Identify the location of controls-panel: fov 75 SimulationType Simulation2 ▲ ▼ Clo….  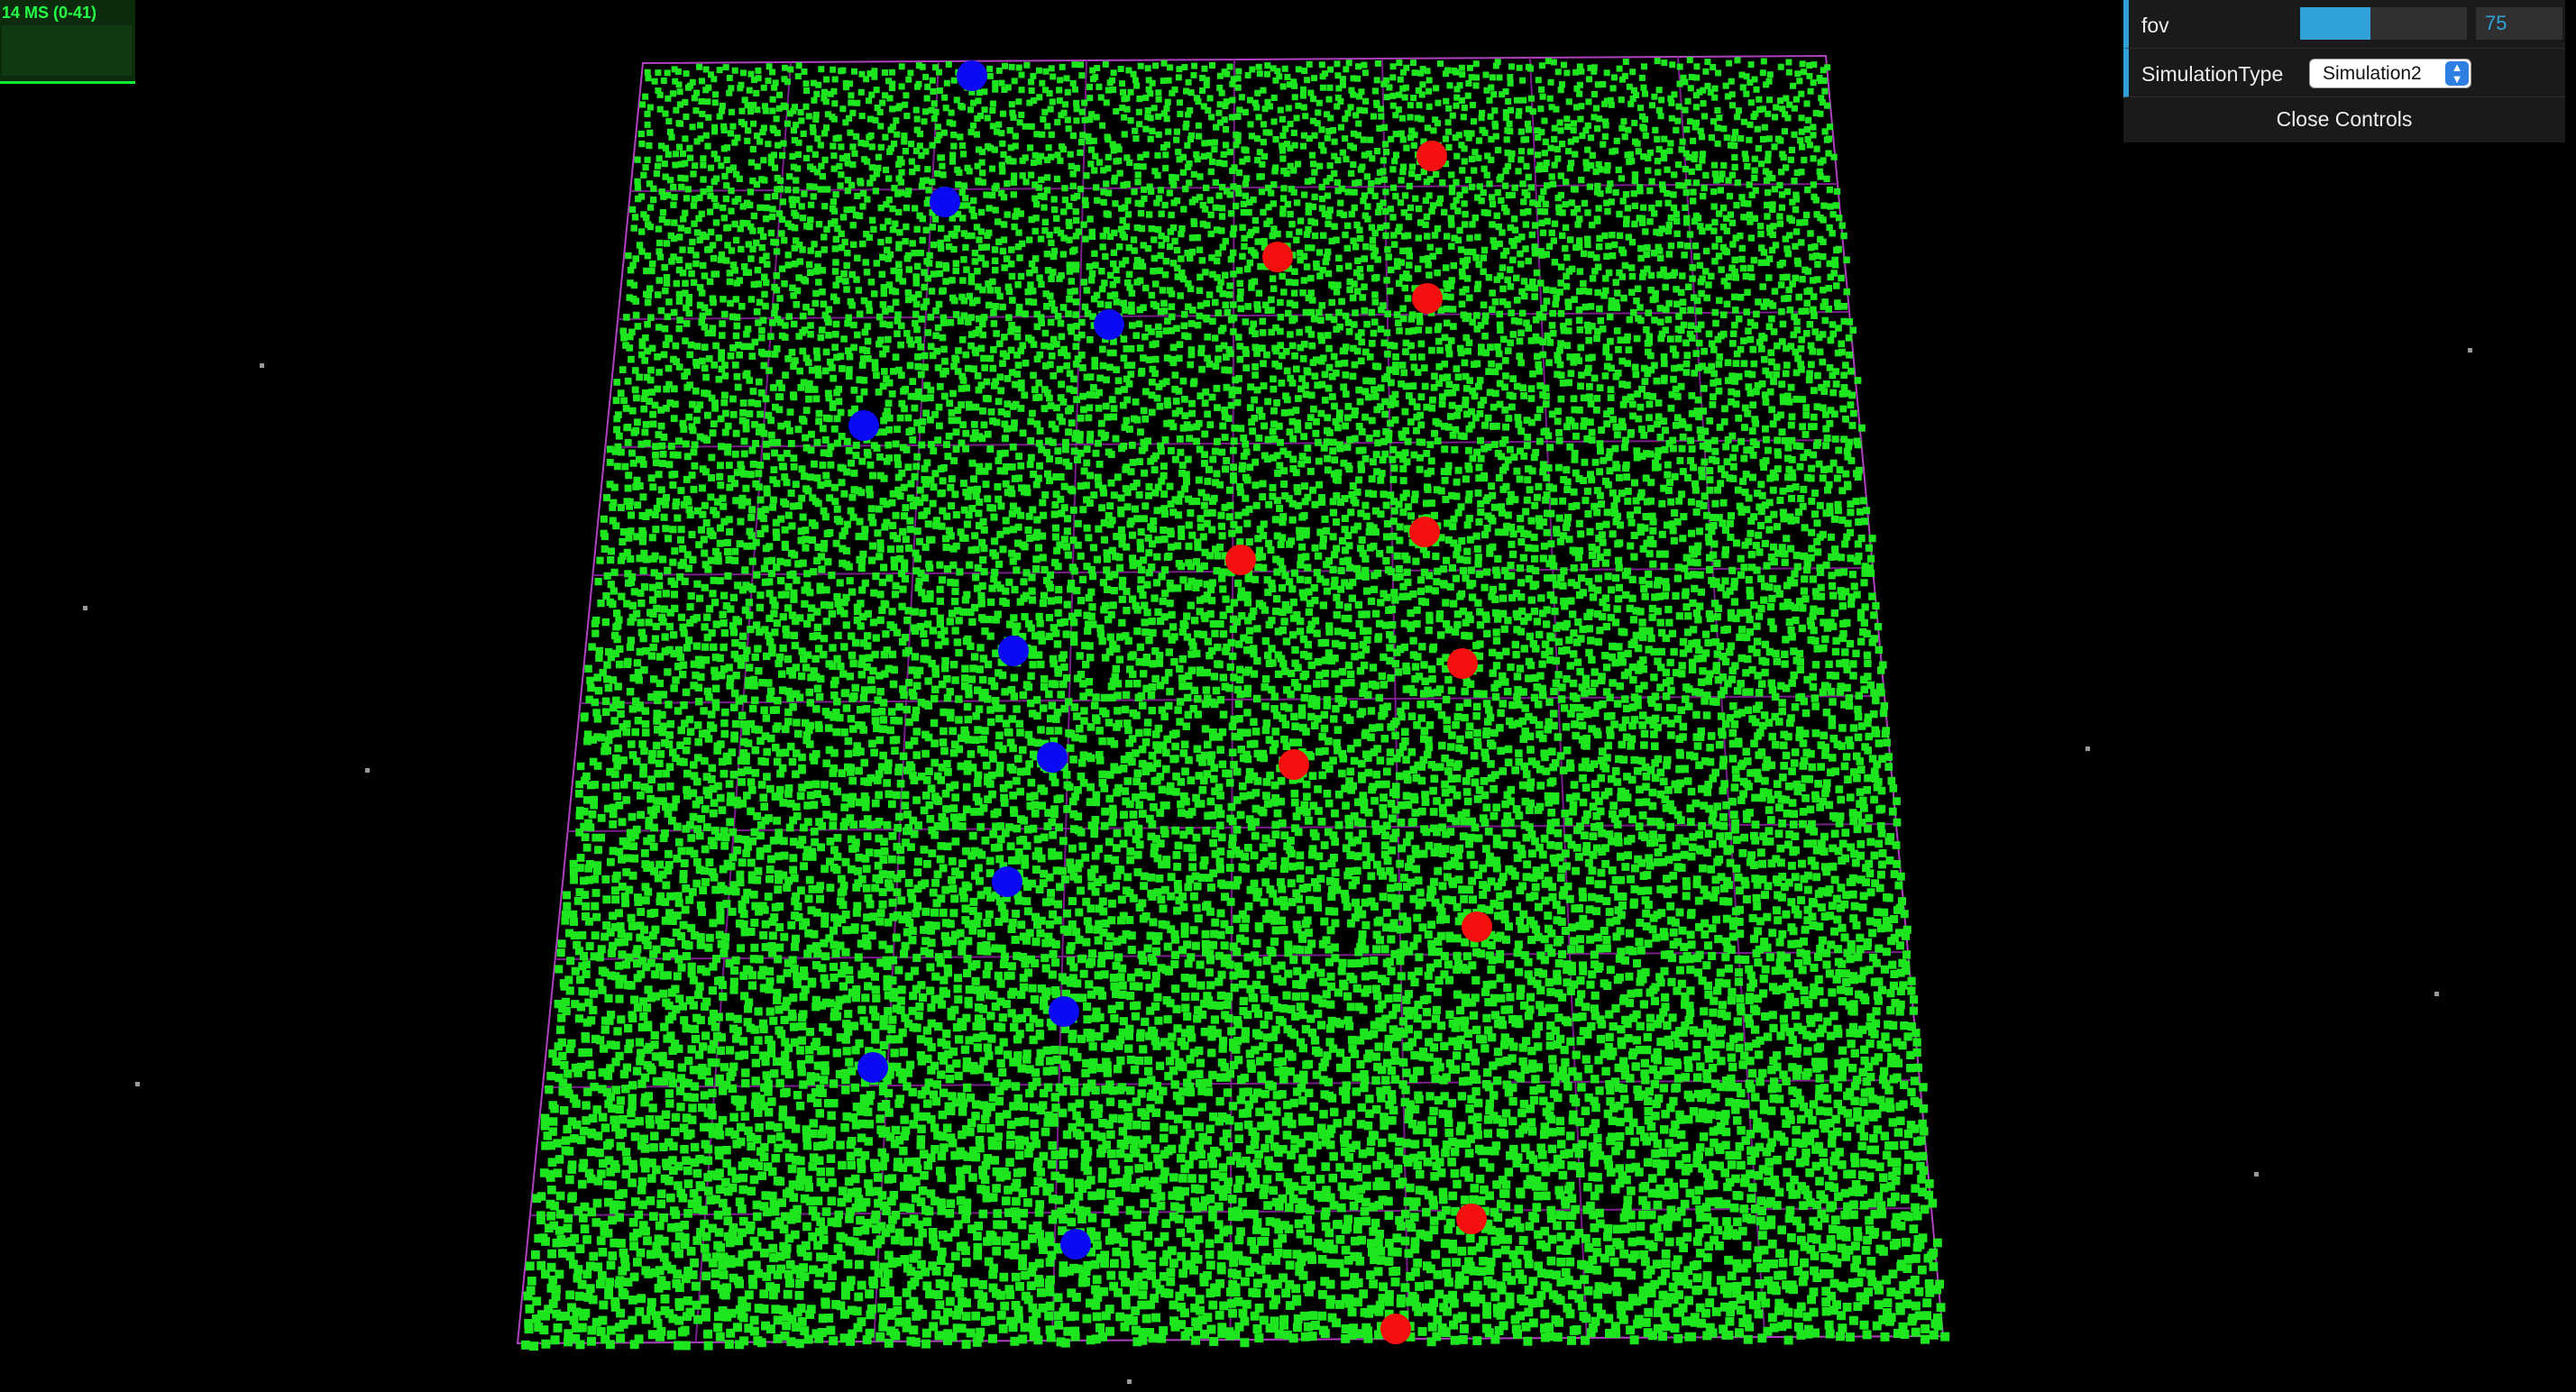
(2344, 71).